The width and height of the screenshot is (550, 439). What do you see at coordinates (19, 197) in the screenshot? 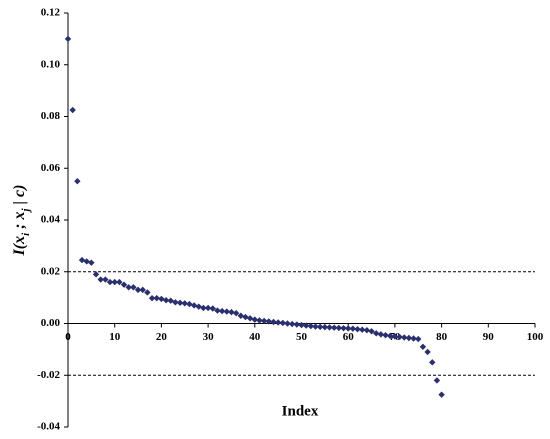
I see `y-label-part: | c)` at bounding box center [19, 197].